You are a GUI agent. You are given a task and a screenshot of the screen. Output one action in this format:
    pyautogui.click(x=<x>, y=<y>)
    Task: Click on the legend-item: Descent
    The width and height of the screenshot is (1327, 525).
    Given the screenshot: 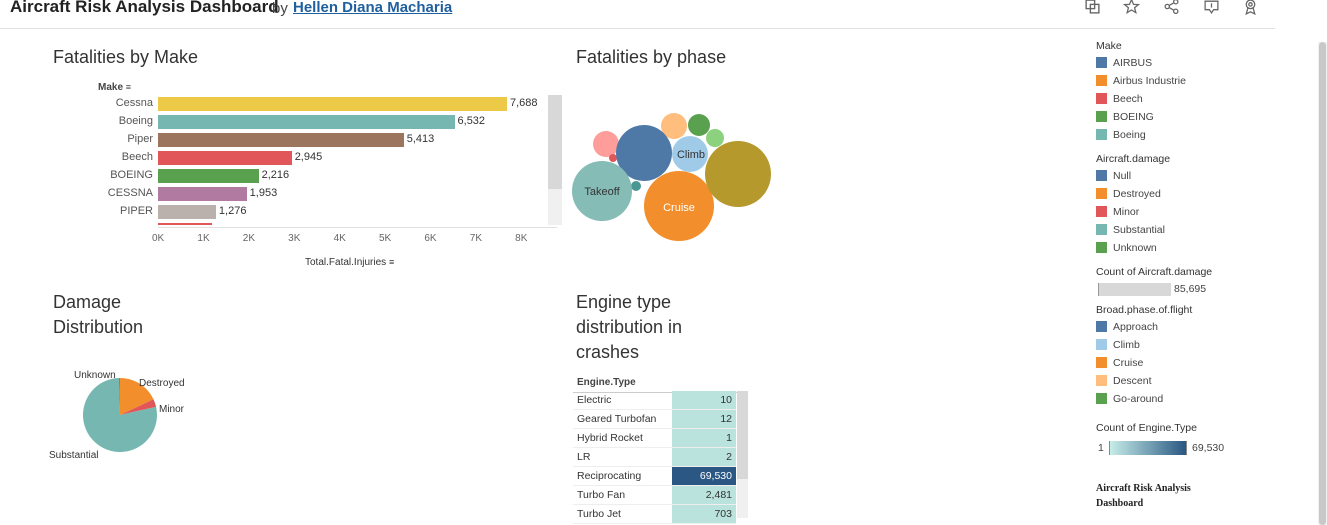 What is the action you would take?
    pyautogui.click(x=1196, y=381)
    